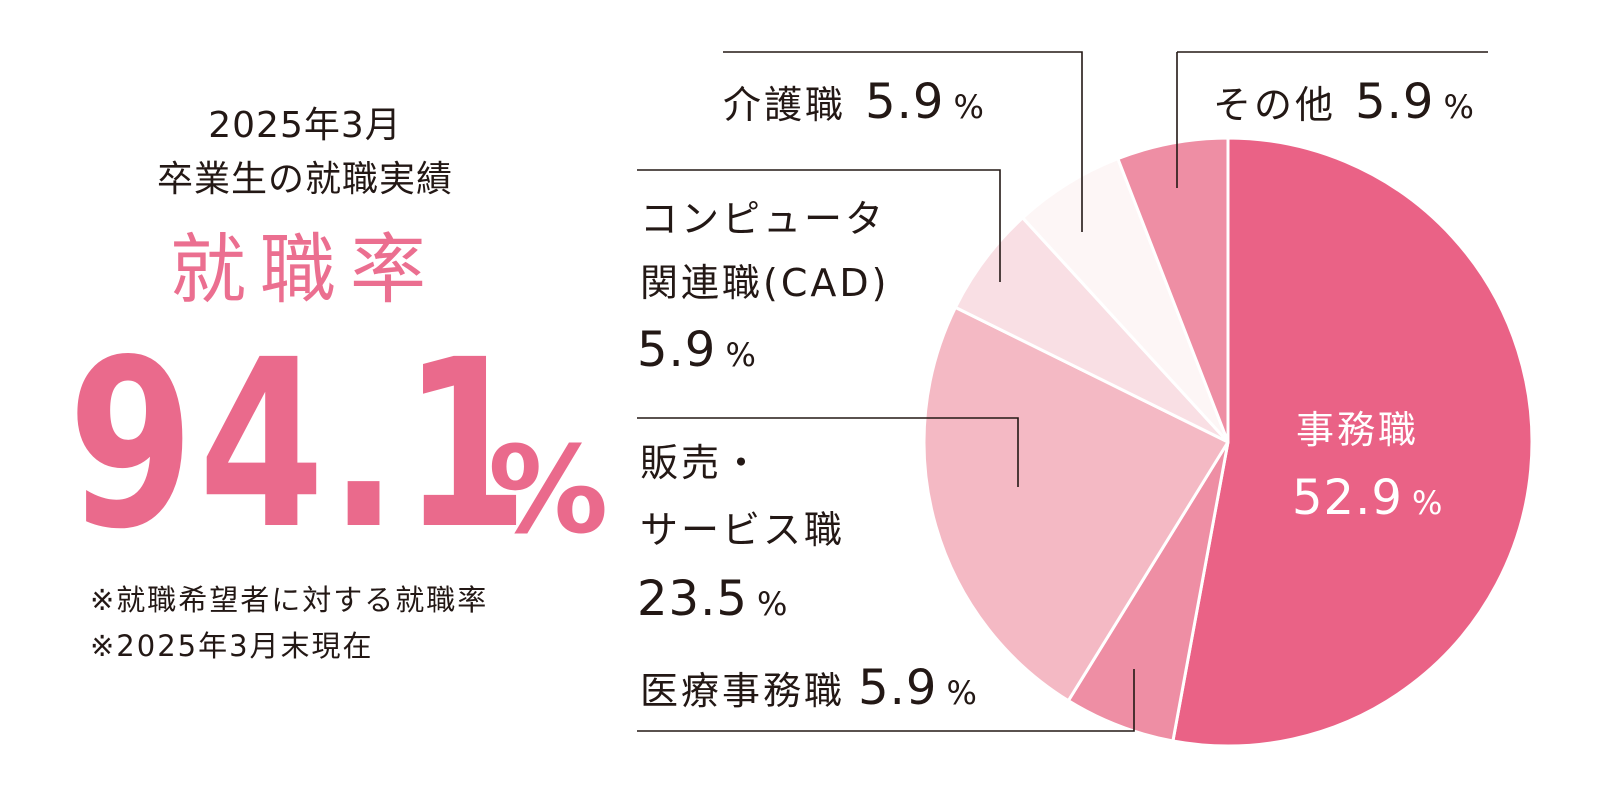  I want to click on employment-rate-value: 94.1 %, so click(366, 445).